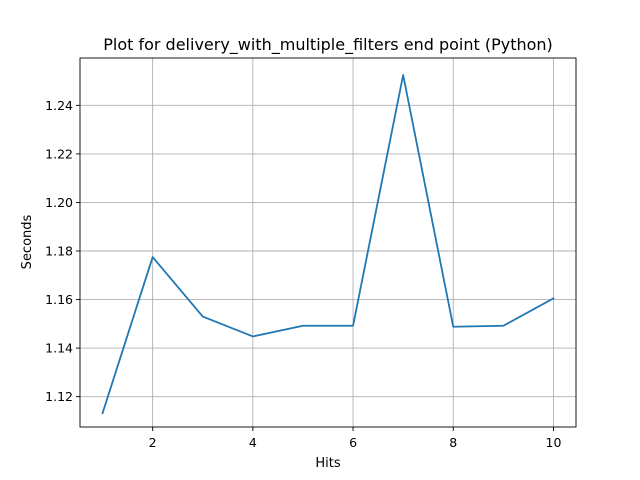 This screenshot has width=640, height=480. Describe the element at coordinates (554, 442) in the screenshot. I see `x-tick-label: 10` at that location.